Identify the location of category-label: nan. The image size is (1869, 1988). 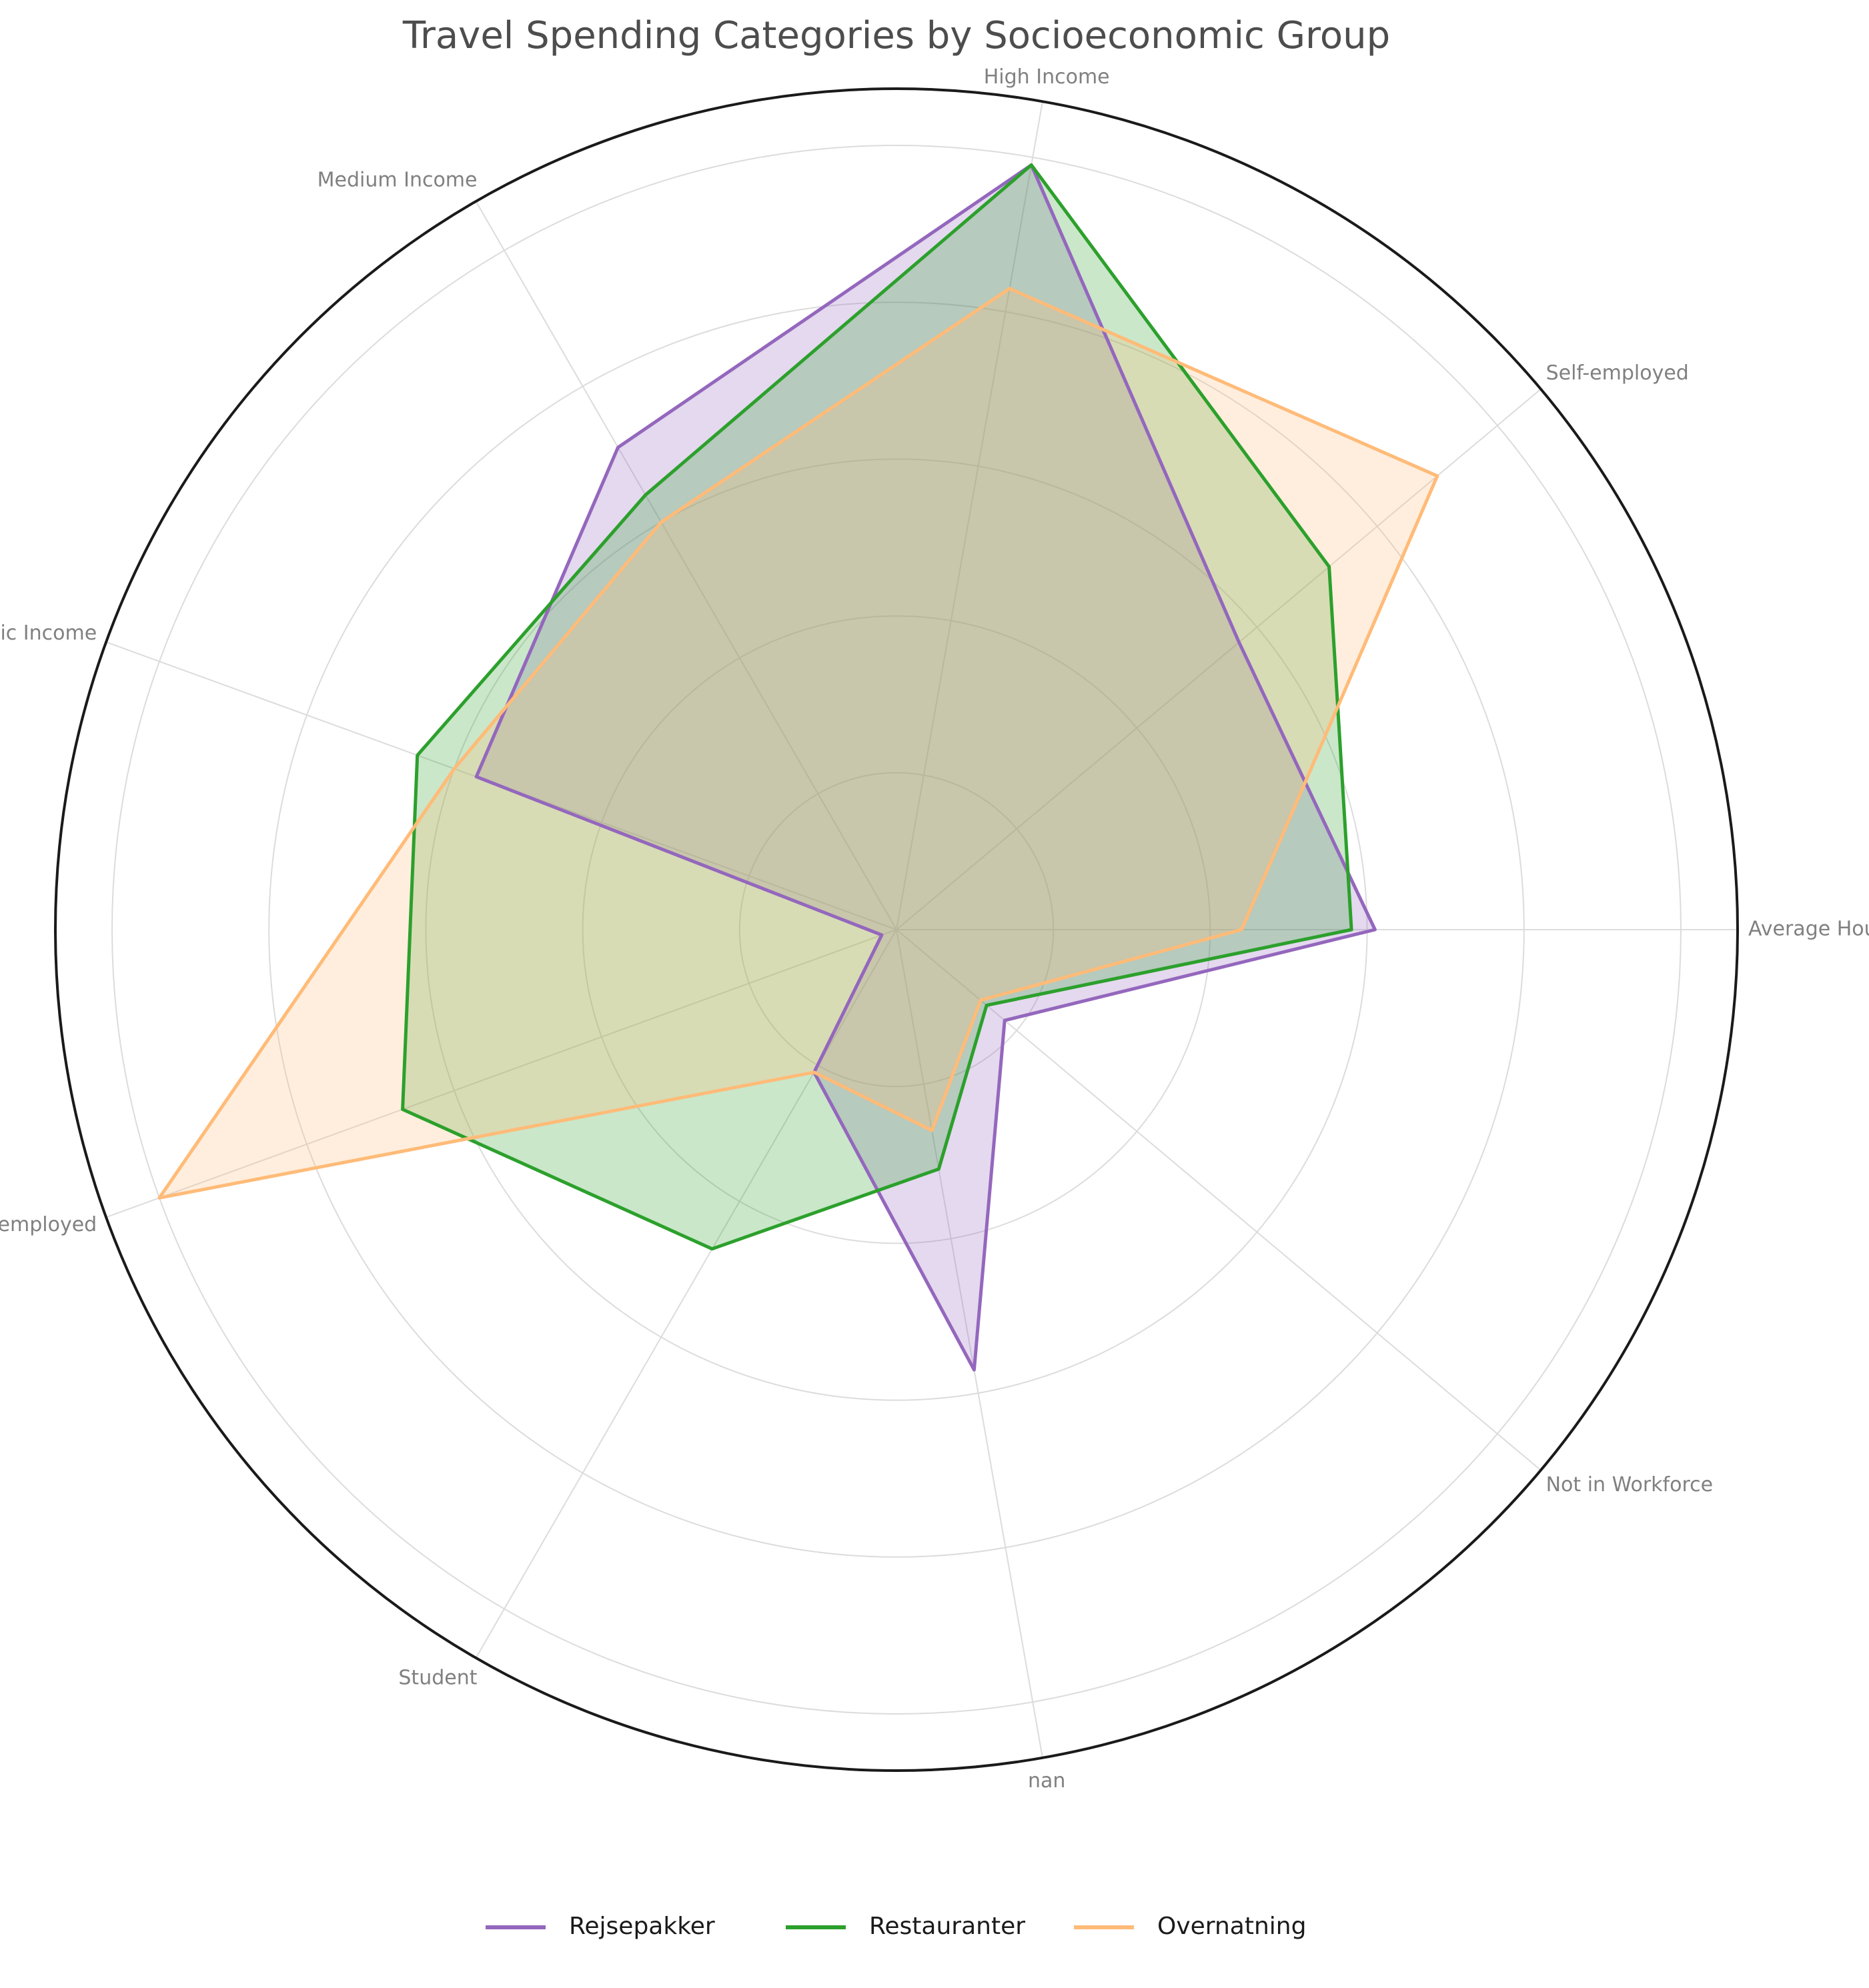
(1046, 1781).